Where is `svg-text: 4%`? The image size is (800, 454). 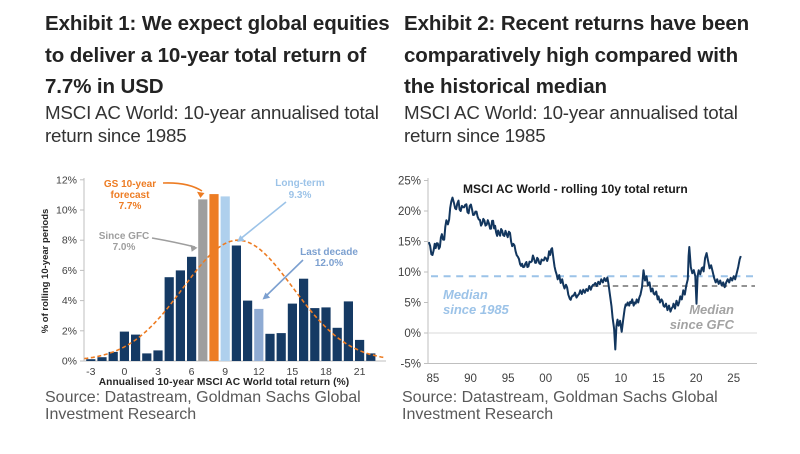
svg-text: 4% is located at coordinates (69, 301).